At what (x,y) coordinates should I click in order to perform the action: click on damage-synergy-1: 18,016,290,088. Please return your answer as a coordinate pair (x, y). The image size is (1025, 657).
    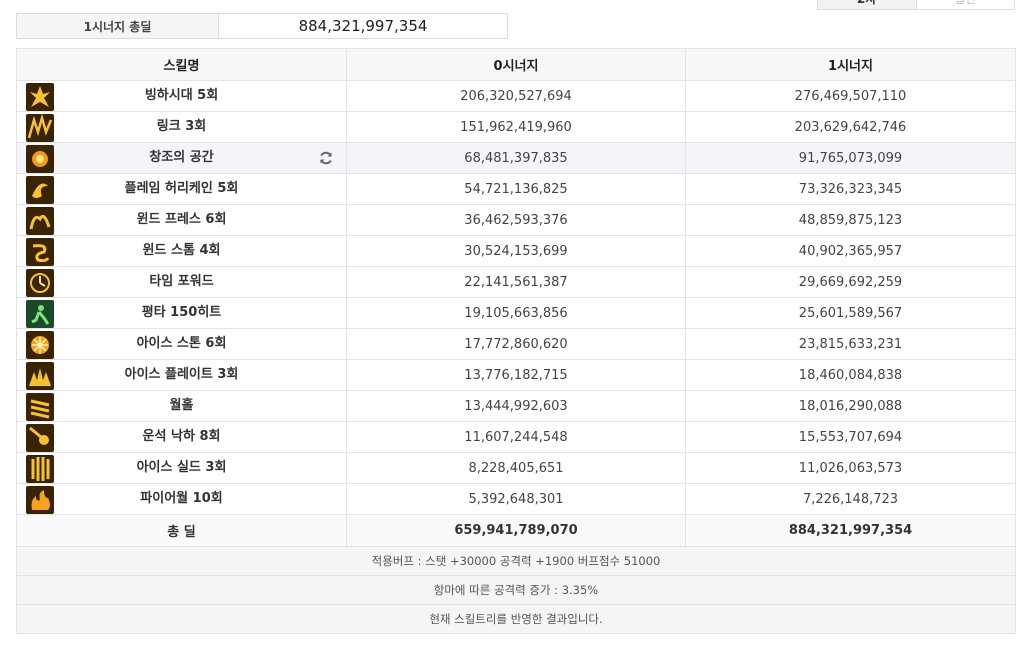
    Looking at the image, I should click on (850, 406).